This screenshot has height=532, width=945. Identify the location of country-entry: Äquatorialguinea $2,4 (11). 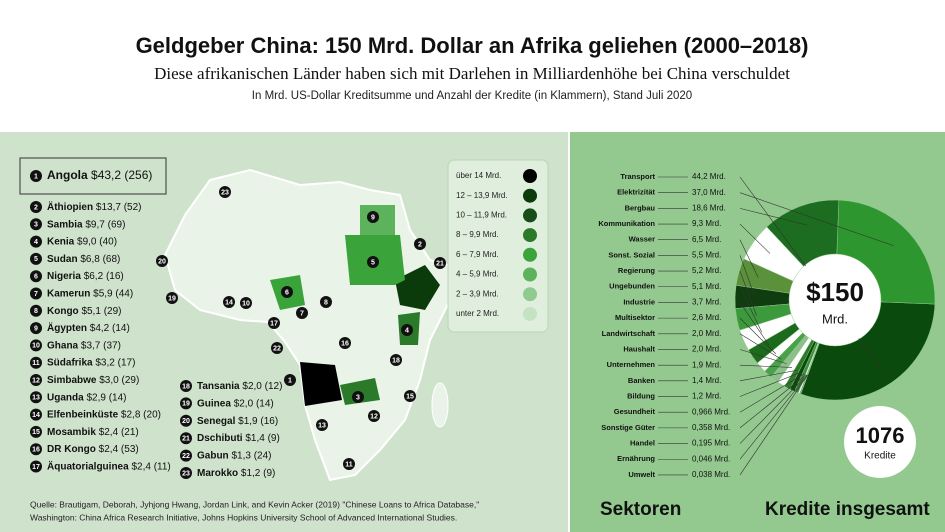
(109, 465).